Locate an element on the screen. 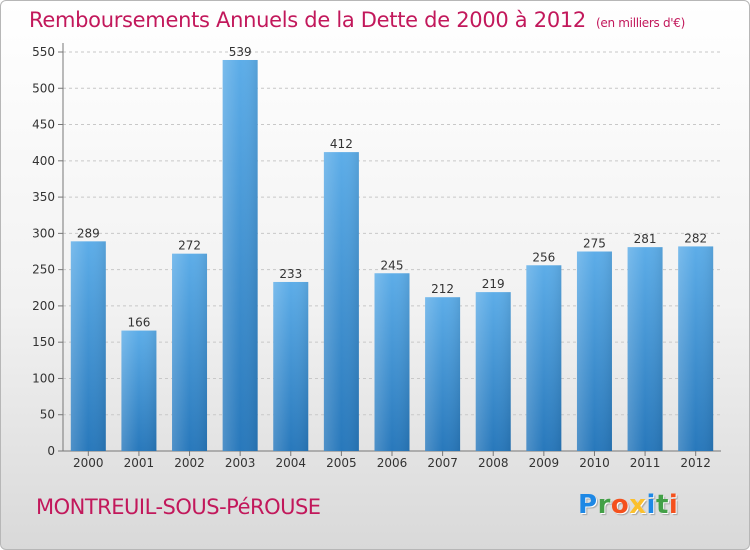  y-tick-label: 0 is located at coordinates (51, 451).